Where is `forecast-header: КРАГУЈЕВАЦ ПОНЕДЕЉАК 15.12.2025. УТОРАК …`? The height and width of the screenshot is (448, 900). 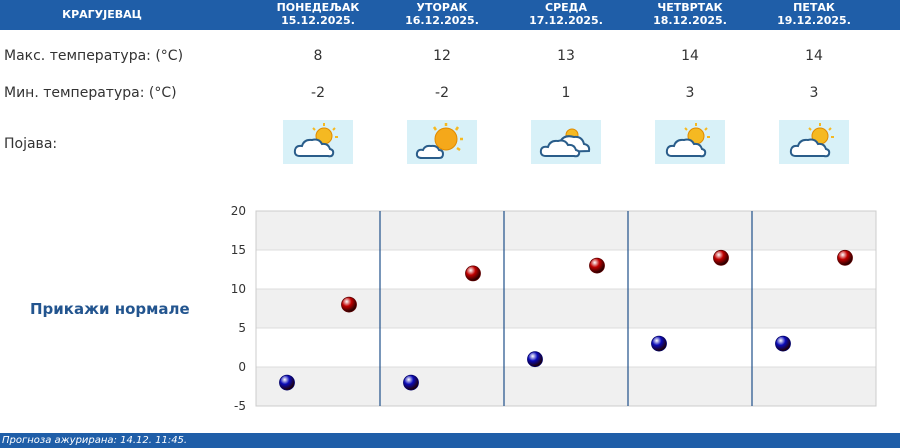 forecast-header: КРАГУЈЕВАЦ ПОНЕДЕЉАК 15.12.2025. УТОРАК … is located at coordinates (450, 15).